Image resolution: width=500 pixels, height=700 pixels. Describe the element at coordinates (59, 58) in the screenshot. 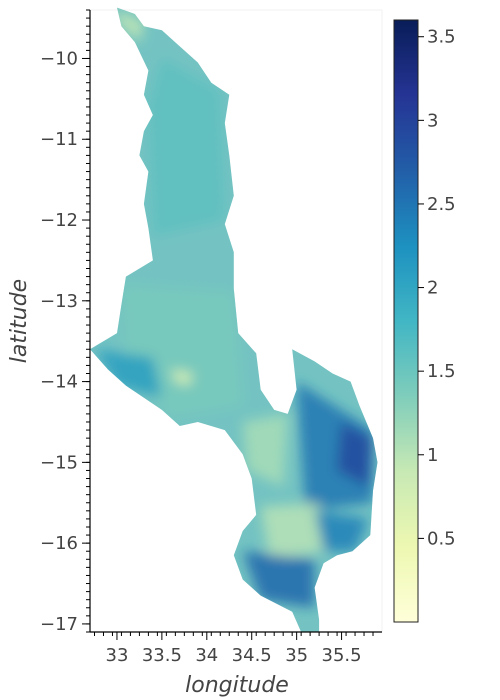

I see `y-tick-label: −10` at that location.